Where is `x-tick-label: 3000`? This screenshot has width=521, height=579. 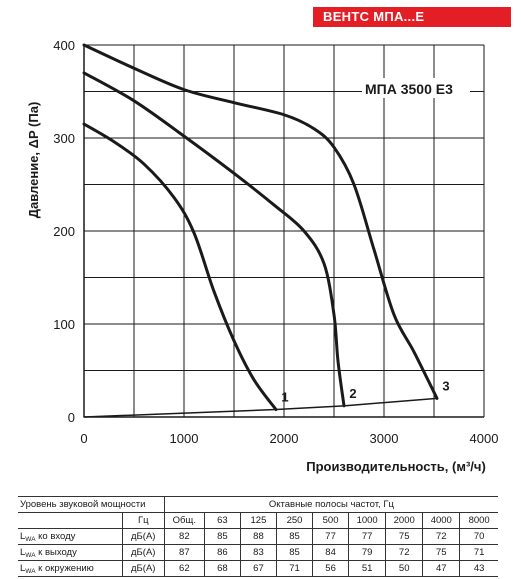
x-tick-label: 3000 is located at coordinates (384, 438).